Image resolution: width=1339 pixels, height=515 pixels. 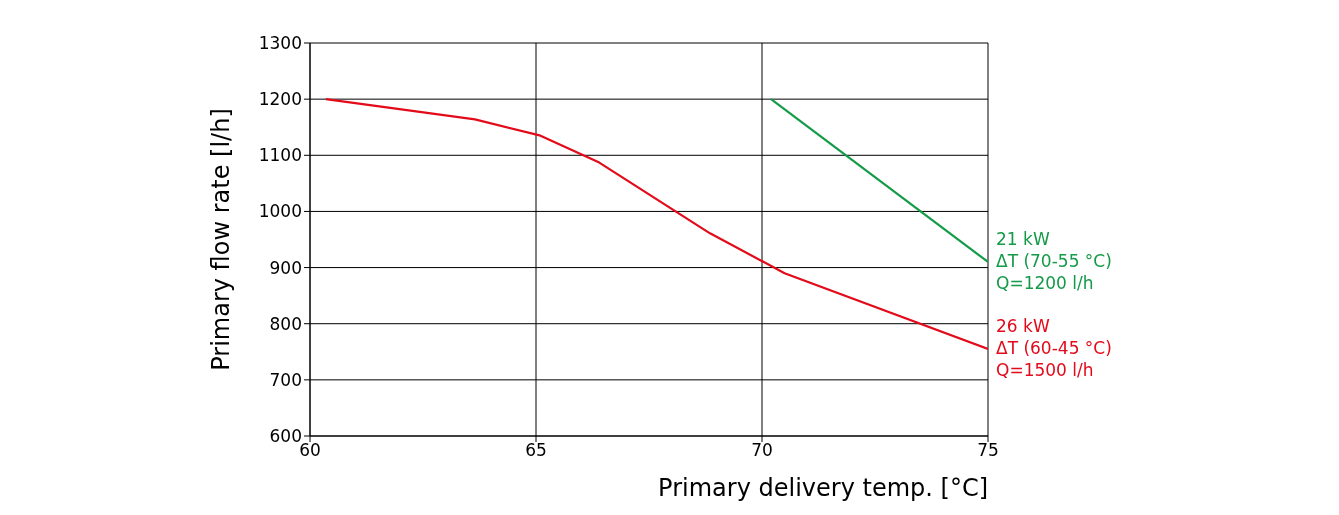 I want to click on y-tick-label: 1100, so click(x=280, y=155).